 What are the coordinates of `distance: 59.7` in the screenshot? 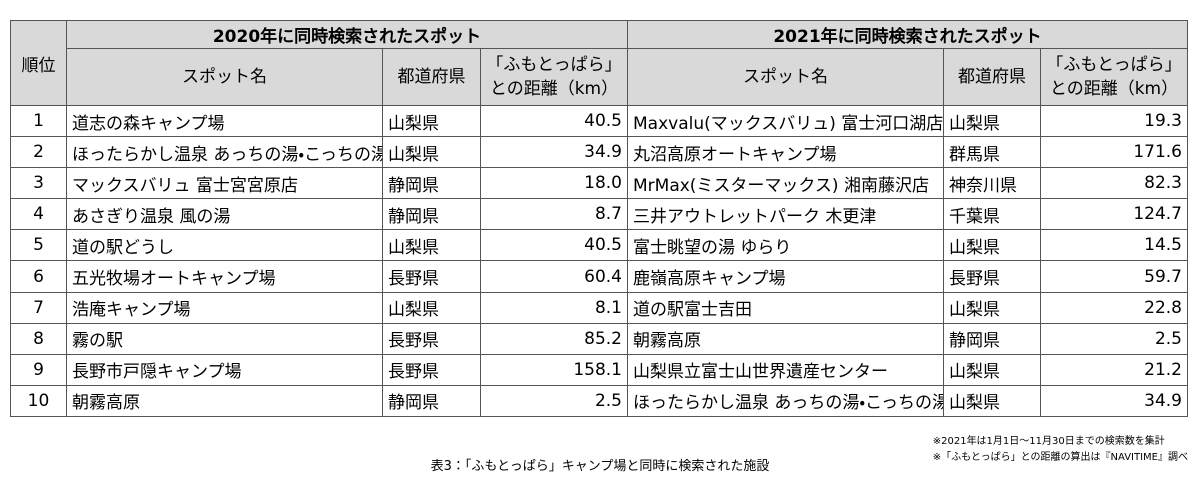 It's located at (1114, 276).